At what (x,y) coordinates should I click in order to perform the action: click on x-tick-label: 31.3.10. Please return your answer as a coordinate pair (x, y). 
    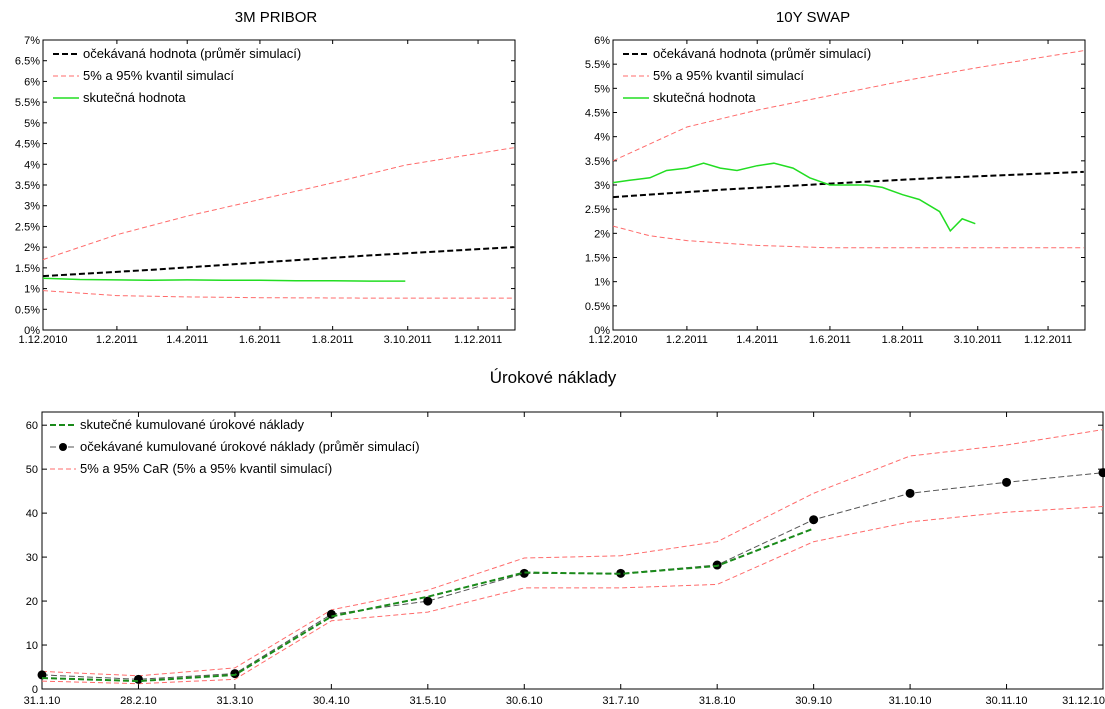
    Looking at the image, I should click on (235, 701).